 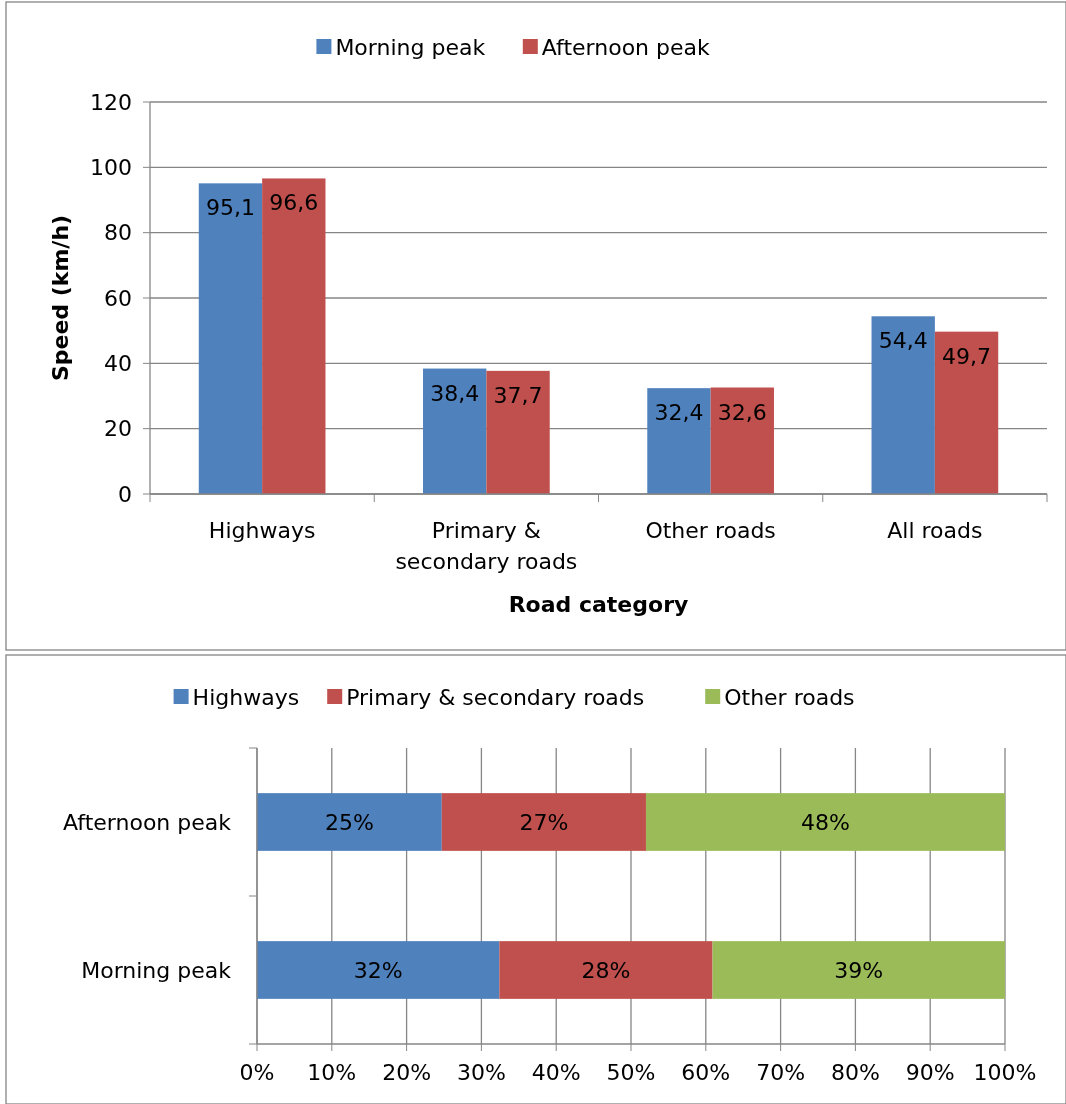 I want to click on x-tick-label: 20%, so click(x=407, y=1072).